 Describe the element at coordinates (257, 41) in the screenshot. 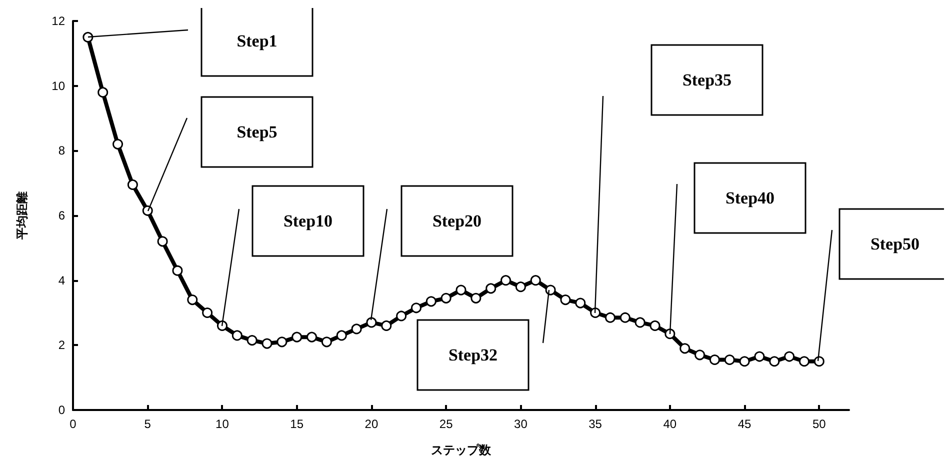

I see `annotation: Step1` at that location.